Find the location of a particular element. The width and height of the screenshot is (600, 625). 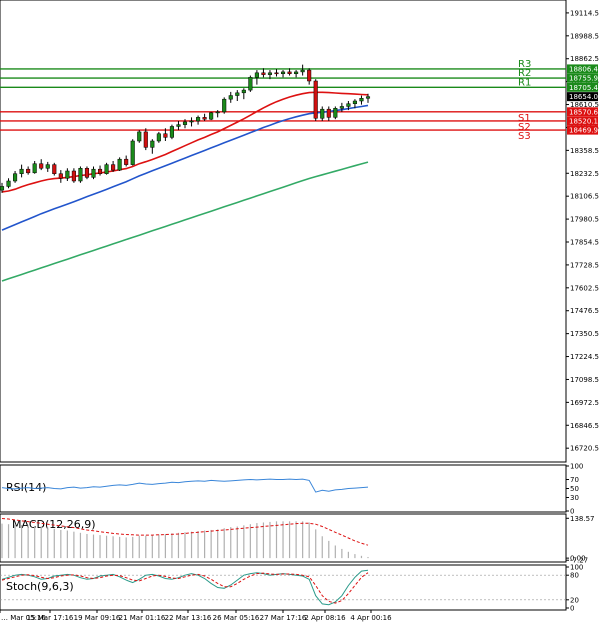

stoch-tick-label: 100 is located at coordinates (576, 568).